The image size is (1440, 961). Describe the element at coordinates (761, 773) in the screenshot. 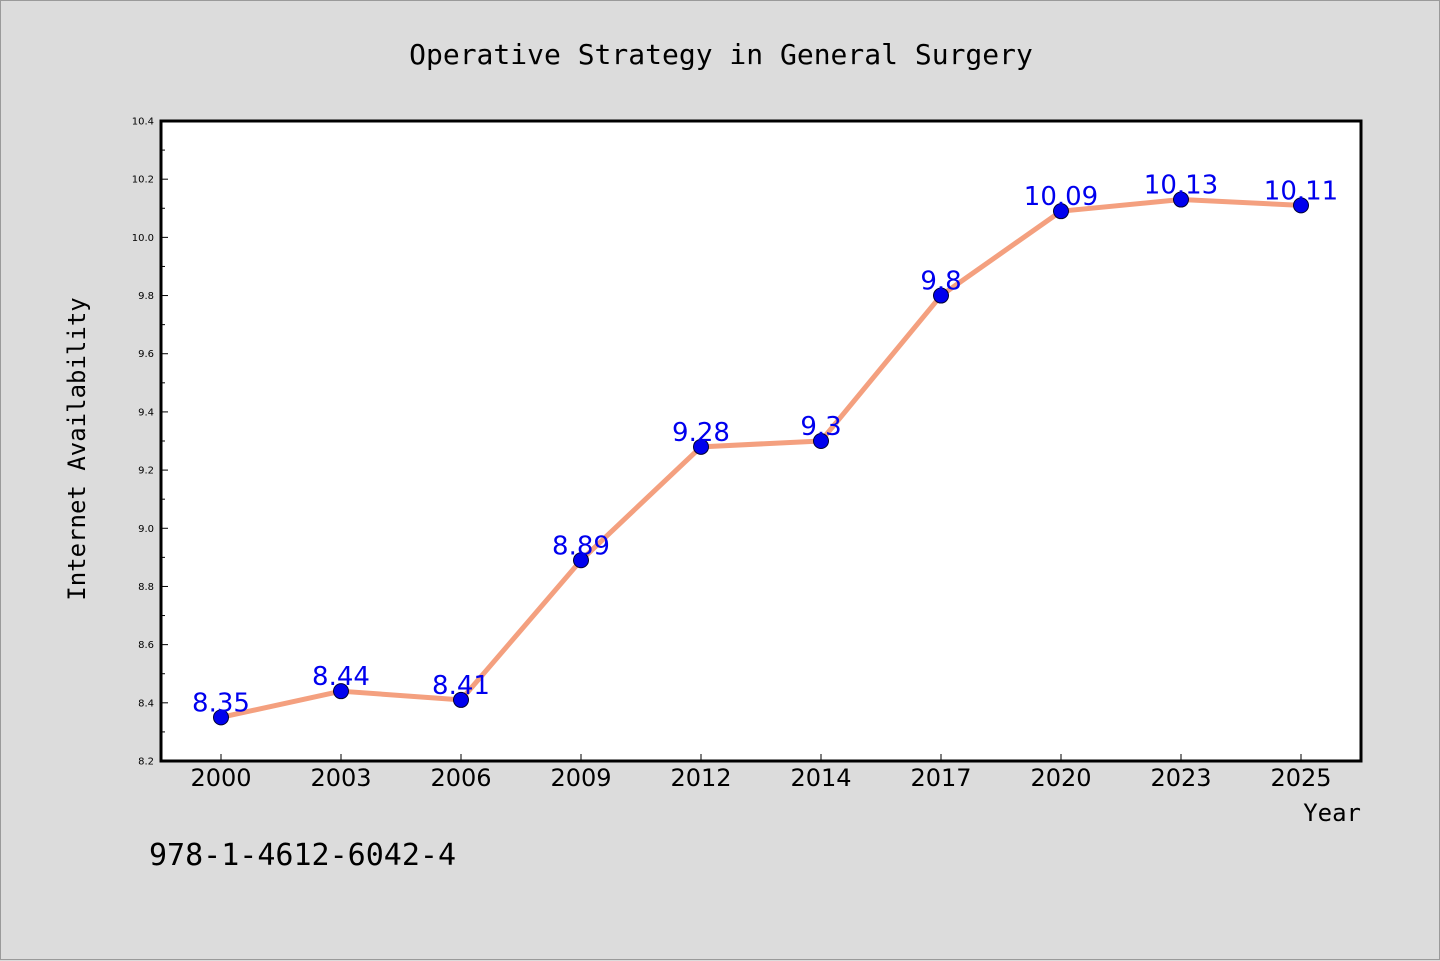

I see `x-axis-ticks: 2000 2003 2006 2009 2012 2014 2017 2020 2023 2025` at that location.